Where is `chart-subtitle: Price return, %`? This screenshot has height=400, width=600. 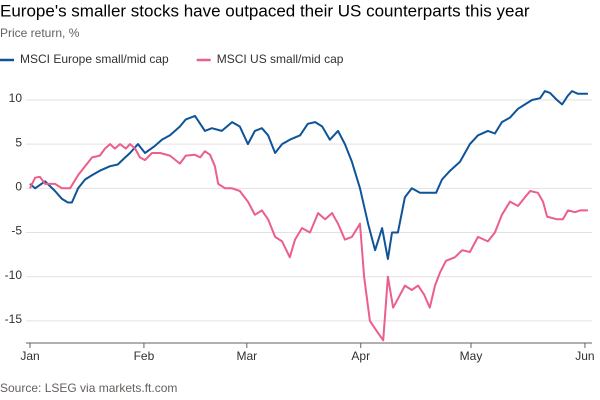
chart-subtitle: Price return, % is located at coordinates (40, 33).